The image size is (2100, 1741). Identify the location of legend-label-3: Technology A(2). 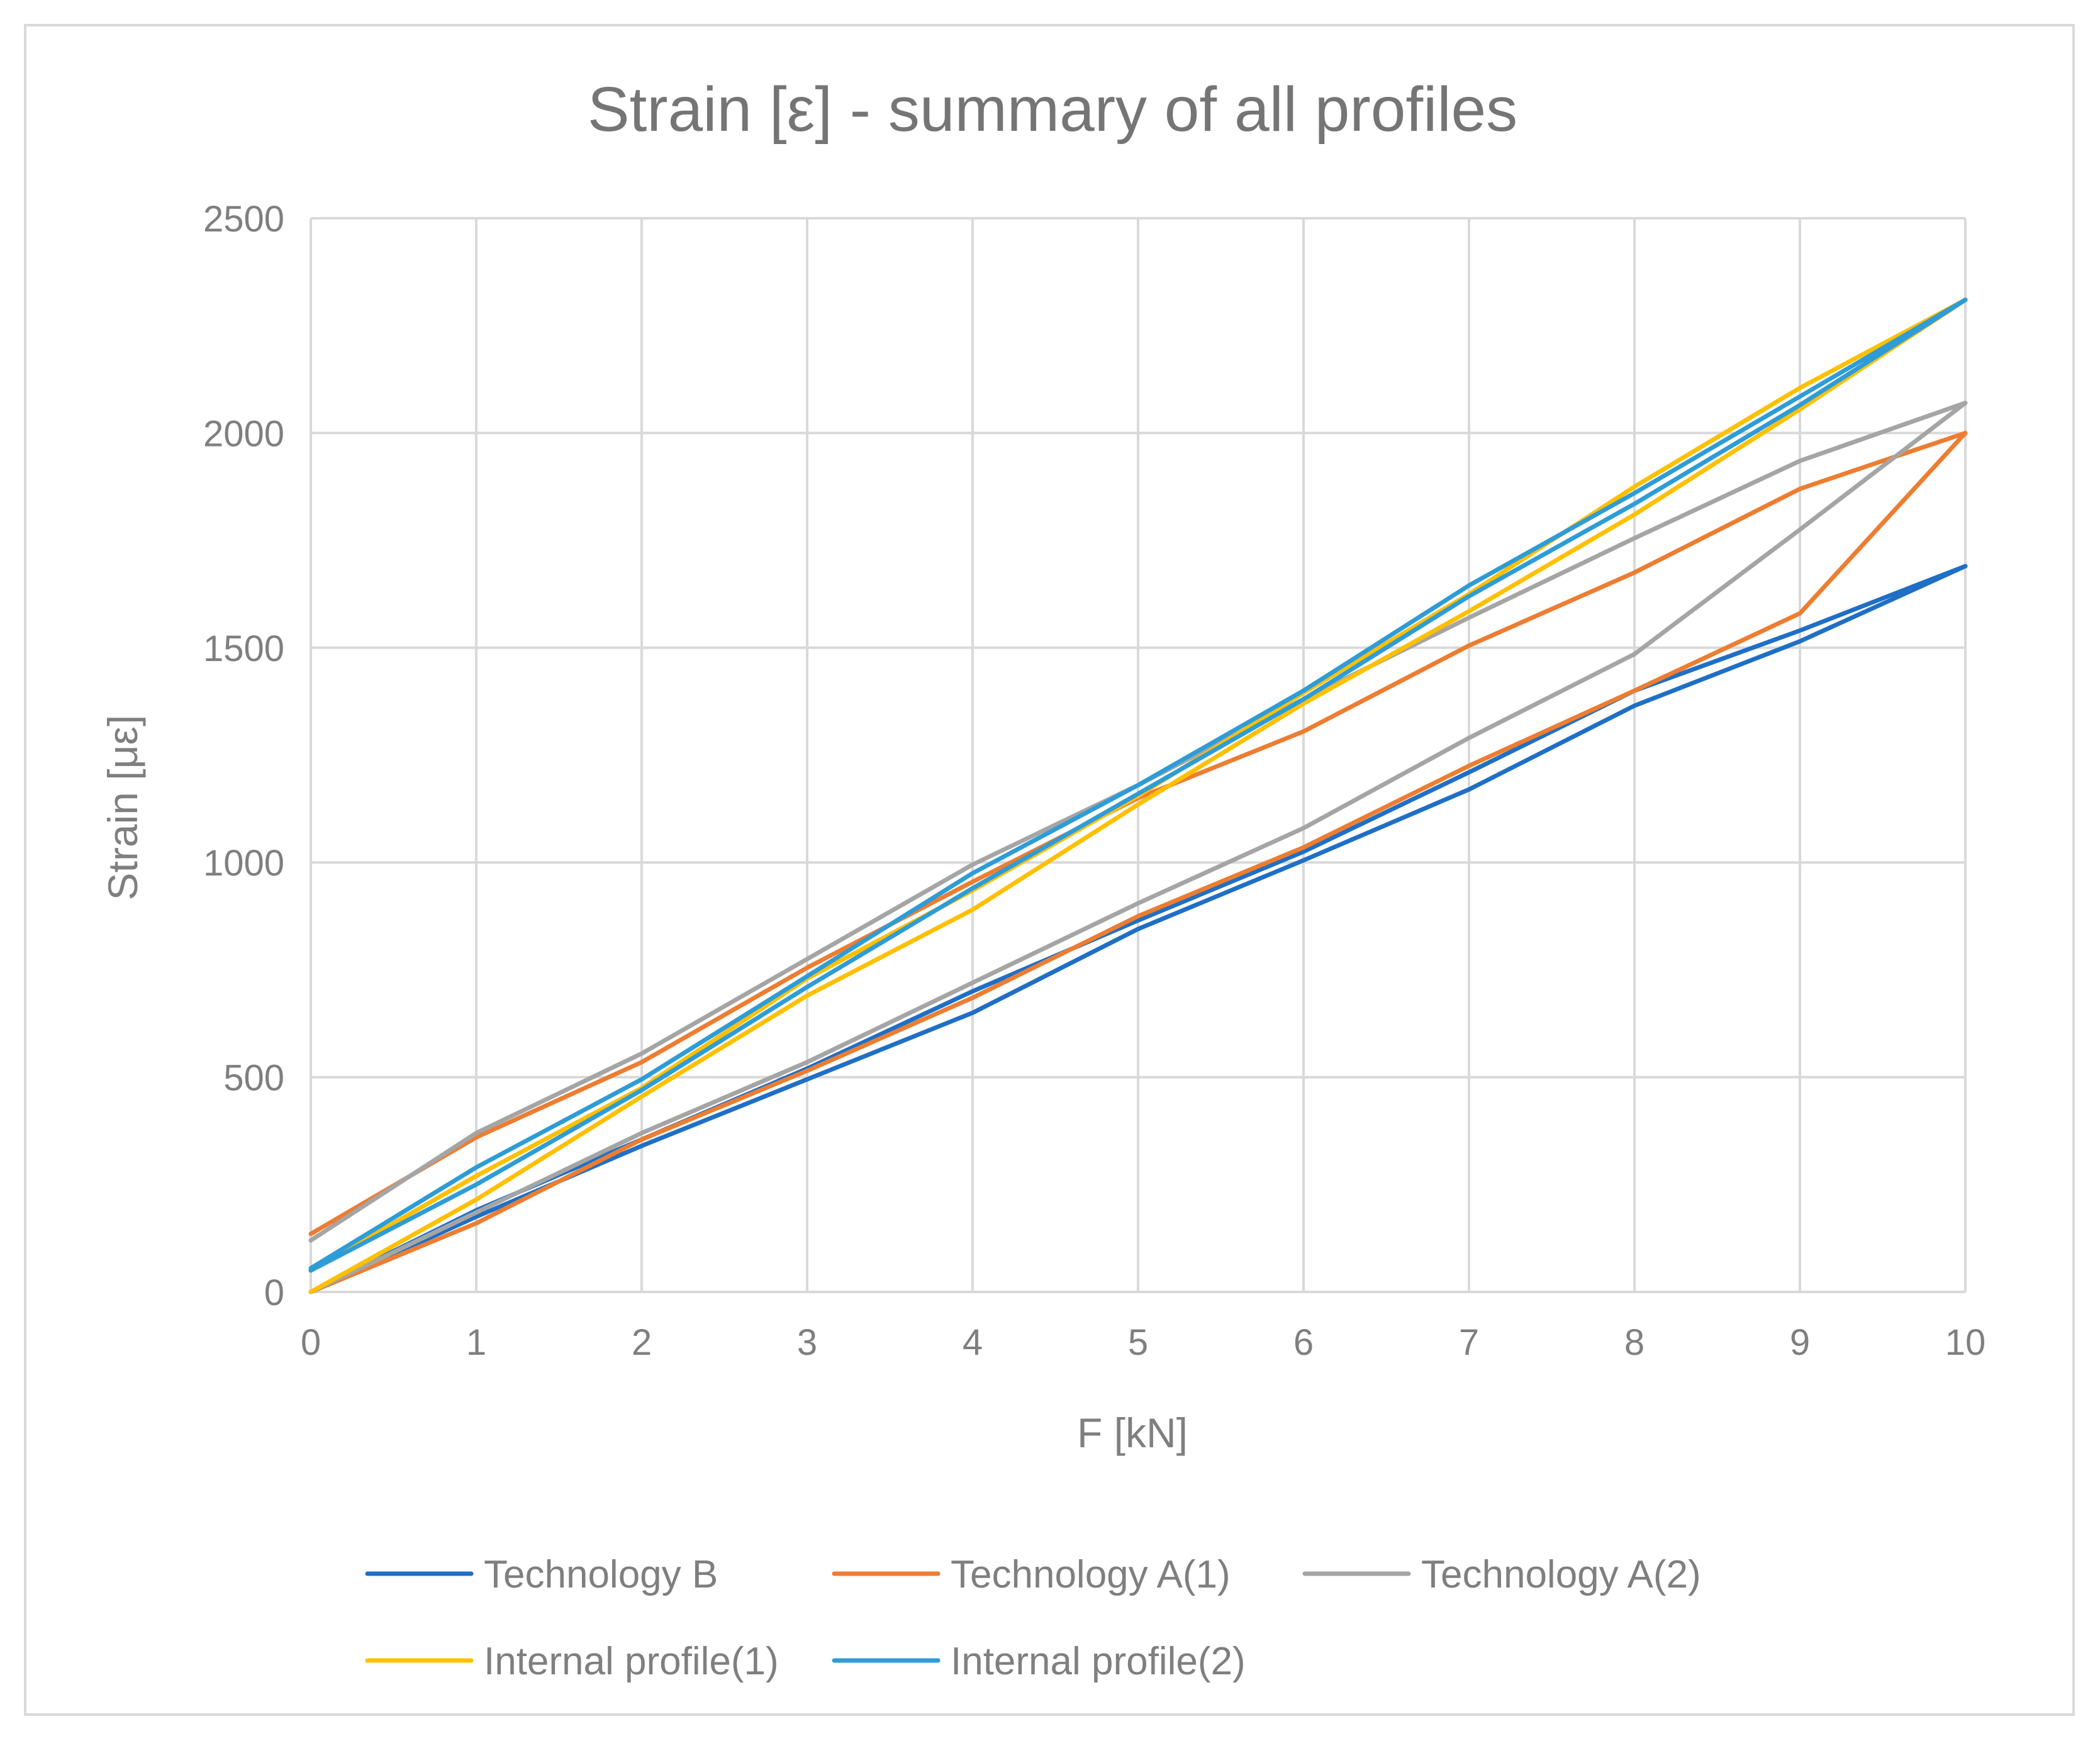
(1561, 1575).